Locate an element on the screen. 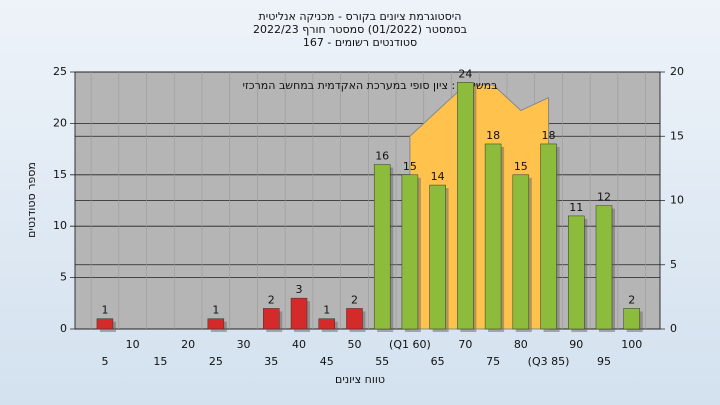 The width and height of the screenshot is (720, 405). y-tick-label: 0 is located at coordinates (63, 328).